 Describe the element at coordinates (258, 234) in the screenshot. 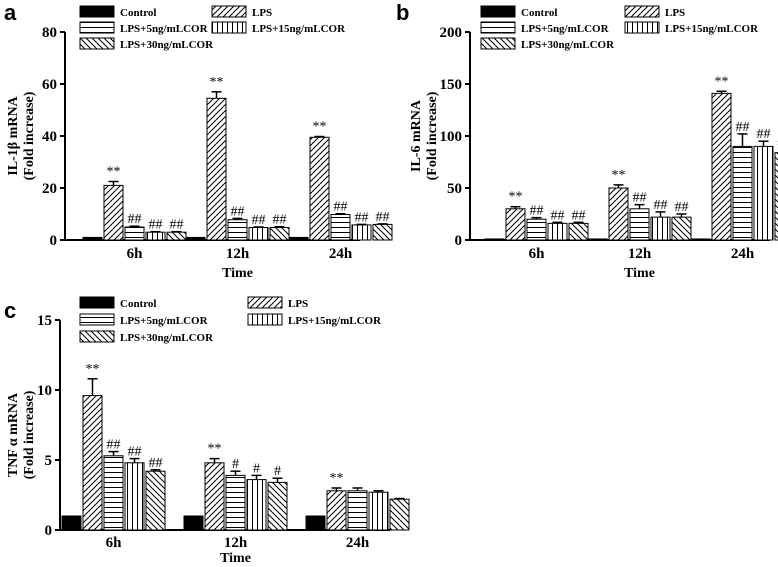

I see `bar-a-12h-s3` at that location.